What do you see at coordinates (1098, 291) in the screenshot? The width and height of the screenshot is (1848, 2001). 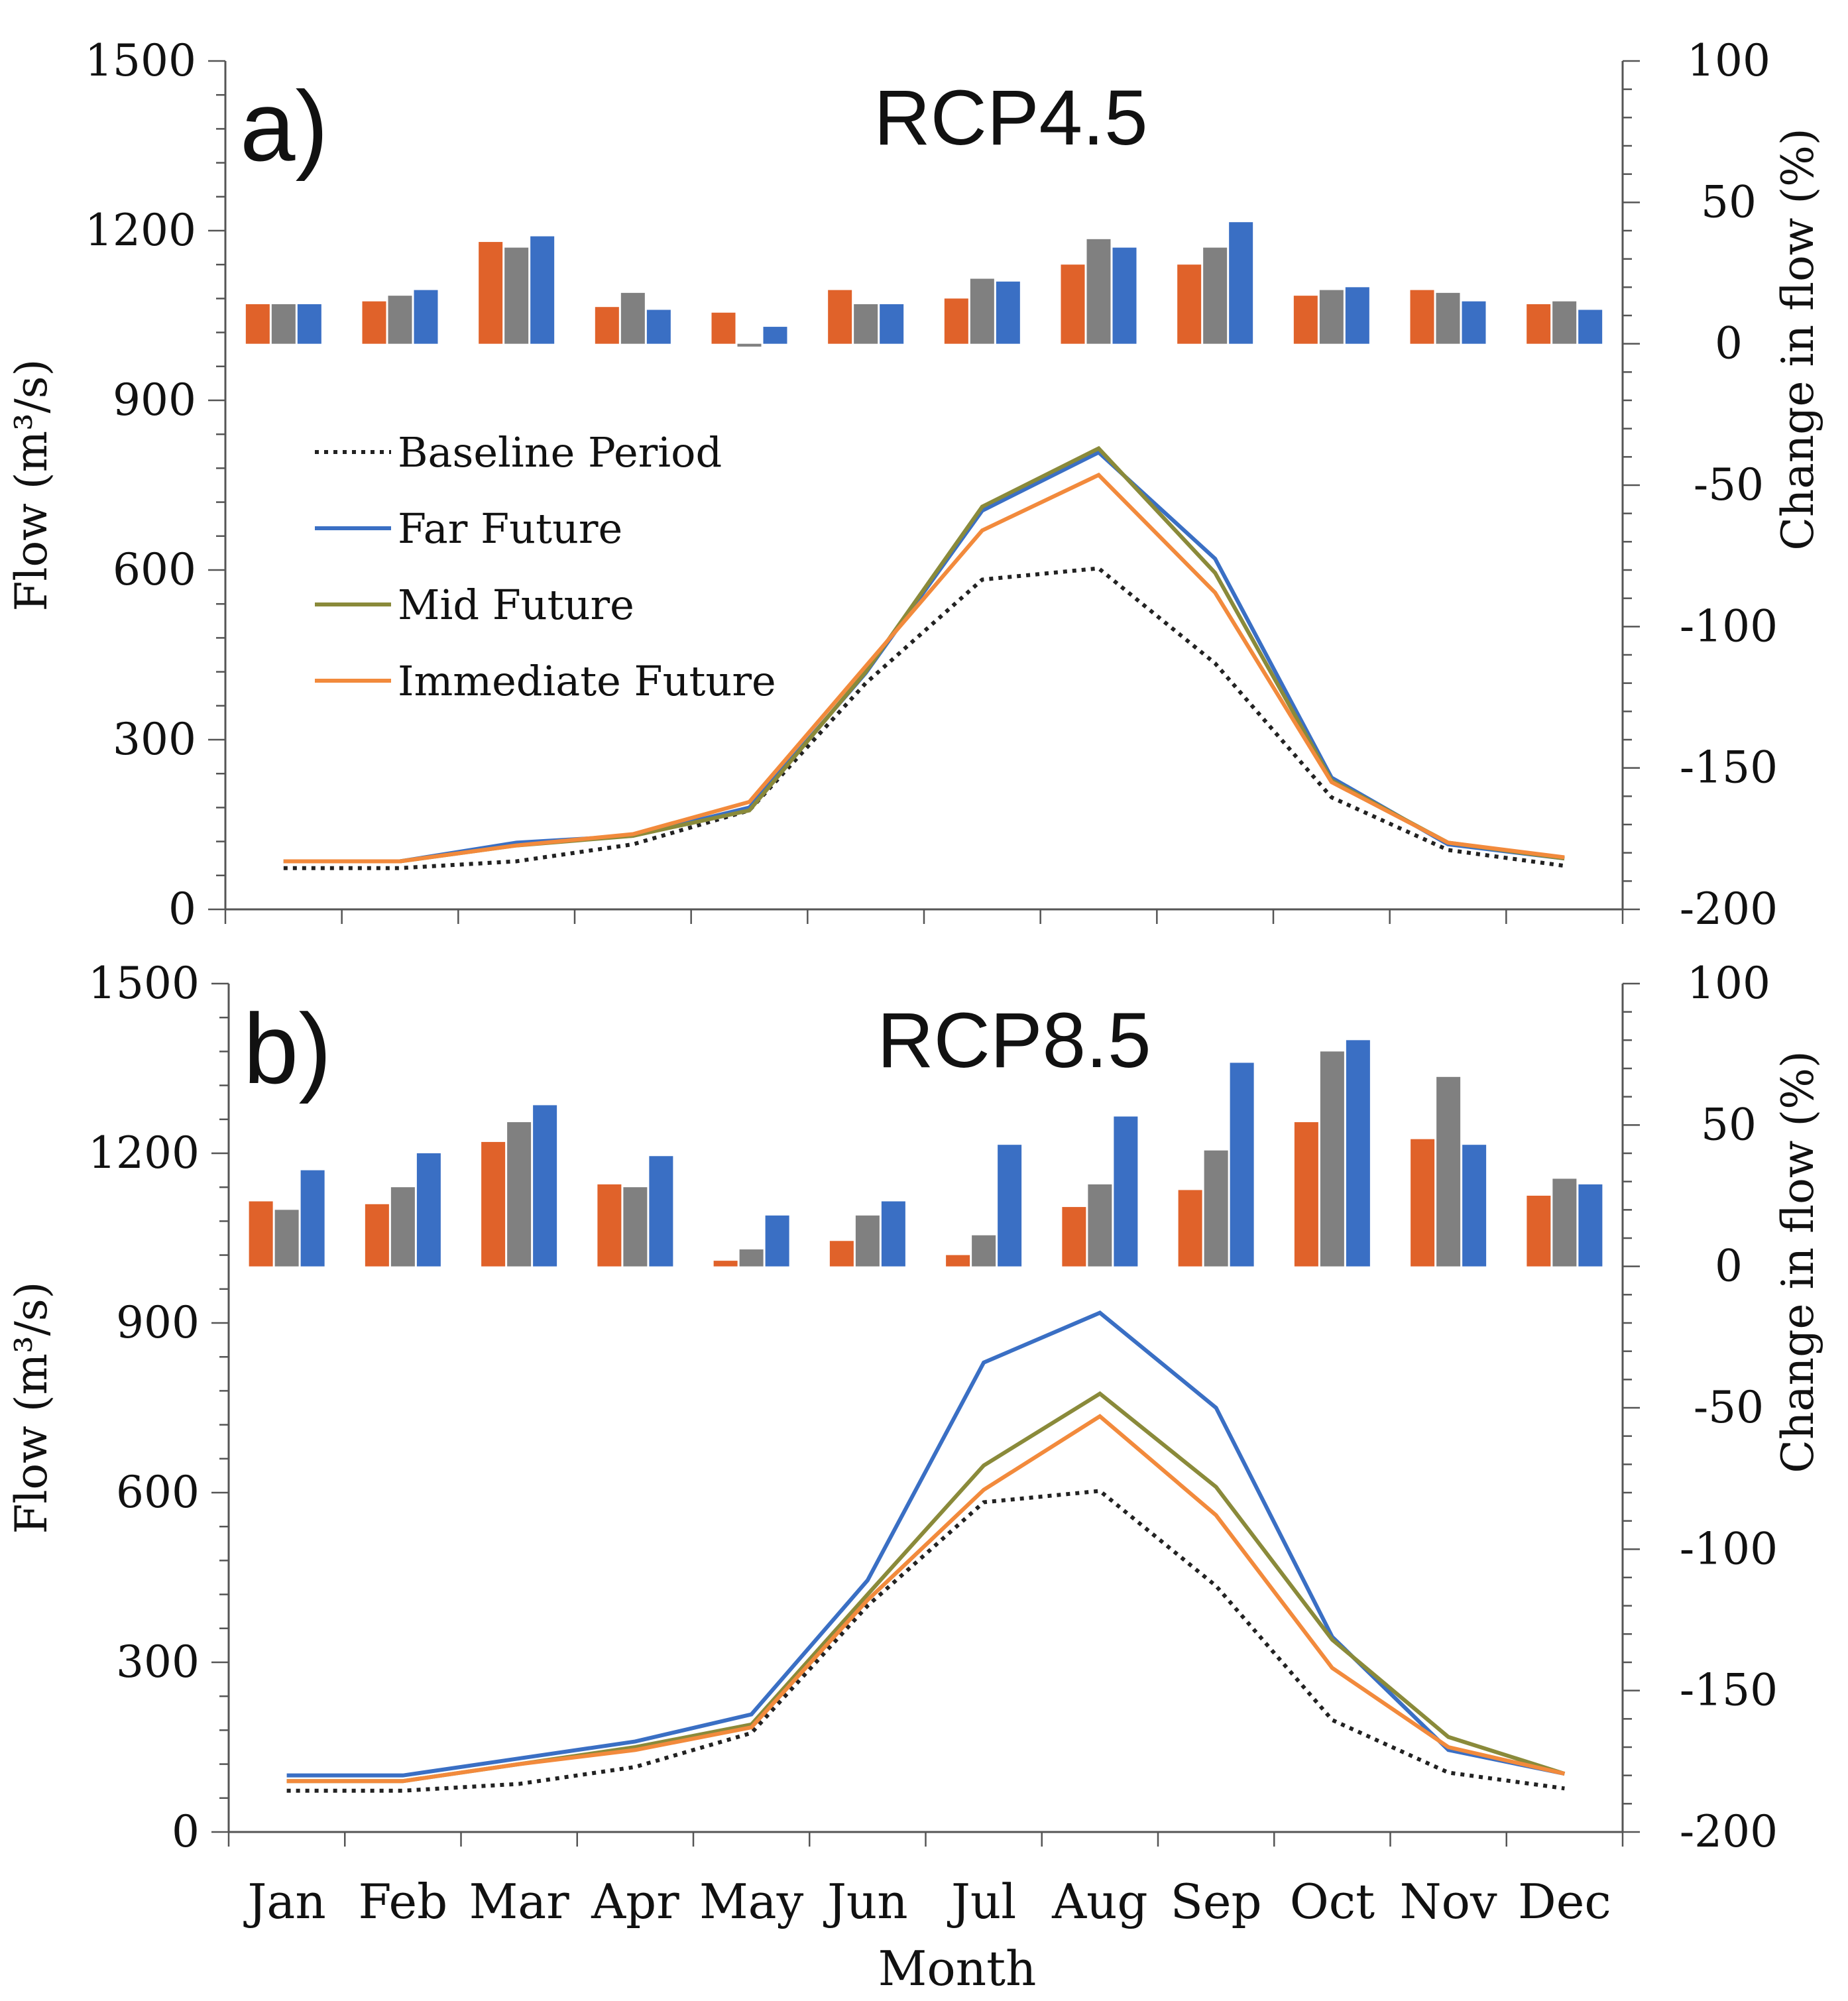 I see `bar-mid-future-aug` at bounding box center [1098, 291].